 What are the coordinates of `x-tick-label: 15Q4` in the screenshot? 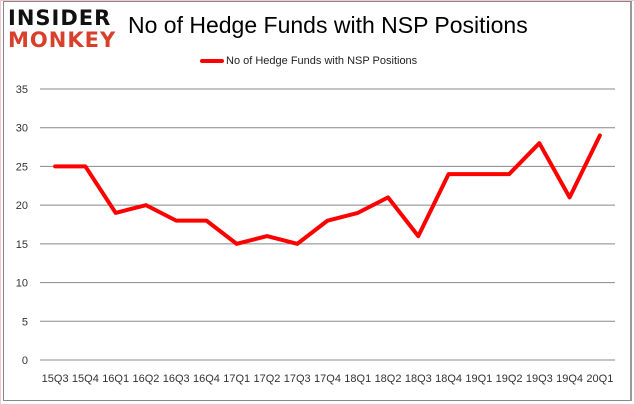 It's located at (85, 379).